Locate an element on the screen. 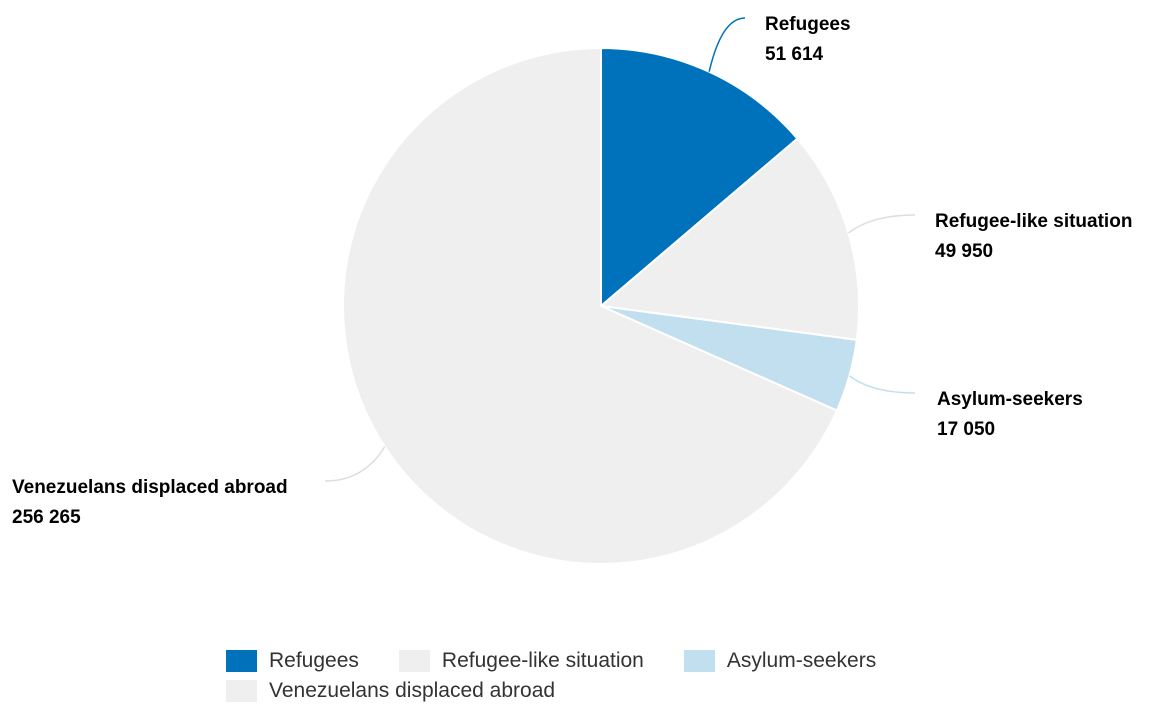  legend-item-refugees: Refugees is located at coordinates (292, 661).